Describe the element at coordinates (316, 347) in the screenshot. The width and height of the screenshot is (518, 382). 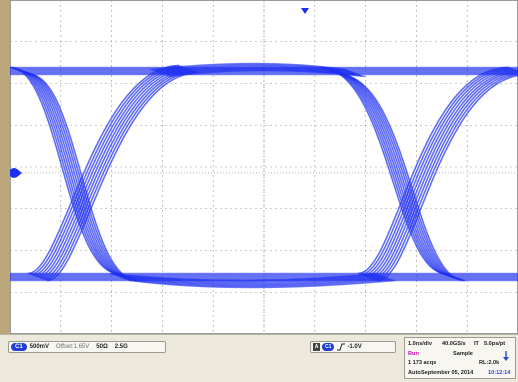
I see `trigger-source-letter: A` at that location.